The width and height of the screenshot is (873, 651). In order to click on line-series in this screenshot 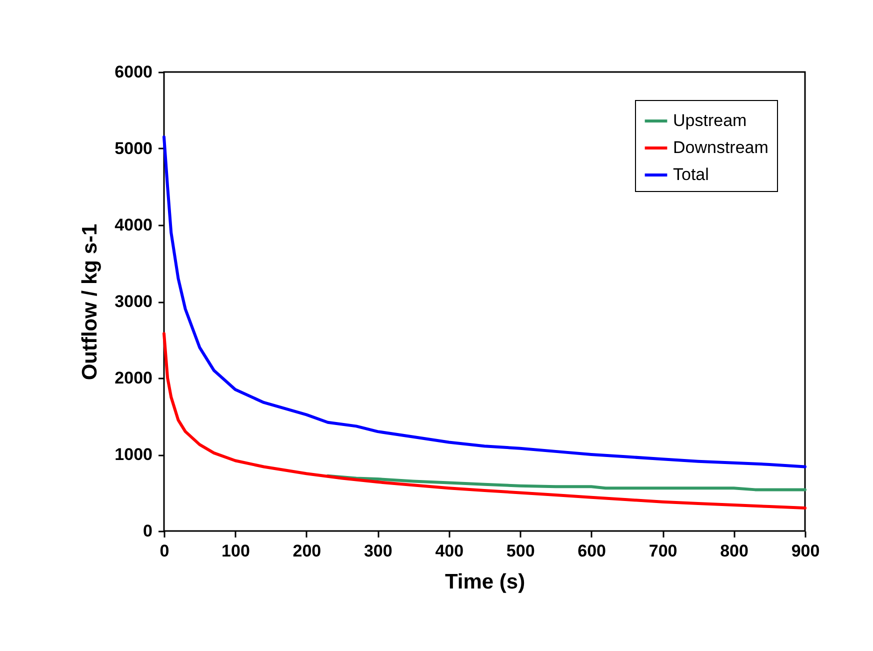, I will do `click(566, 483)`.